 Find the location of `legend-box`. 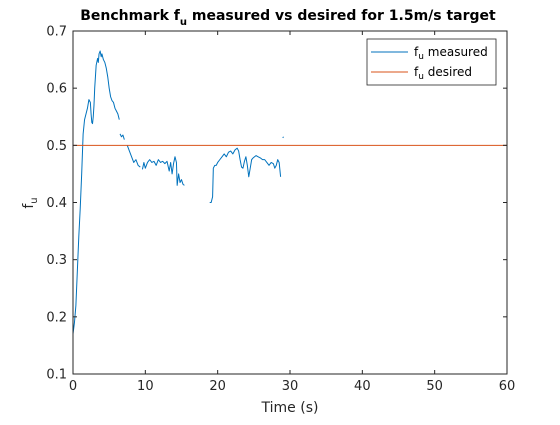

legend-box is located at coordinates (431, 62).